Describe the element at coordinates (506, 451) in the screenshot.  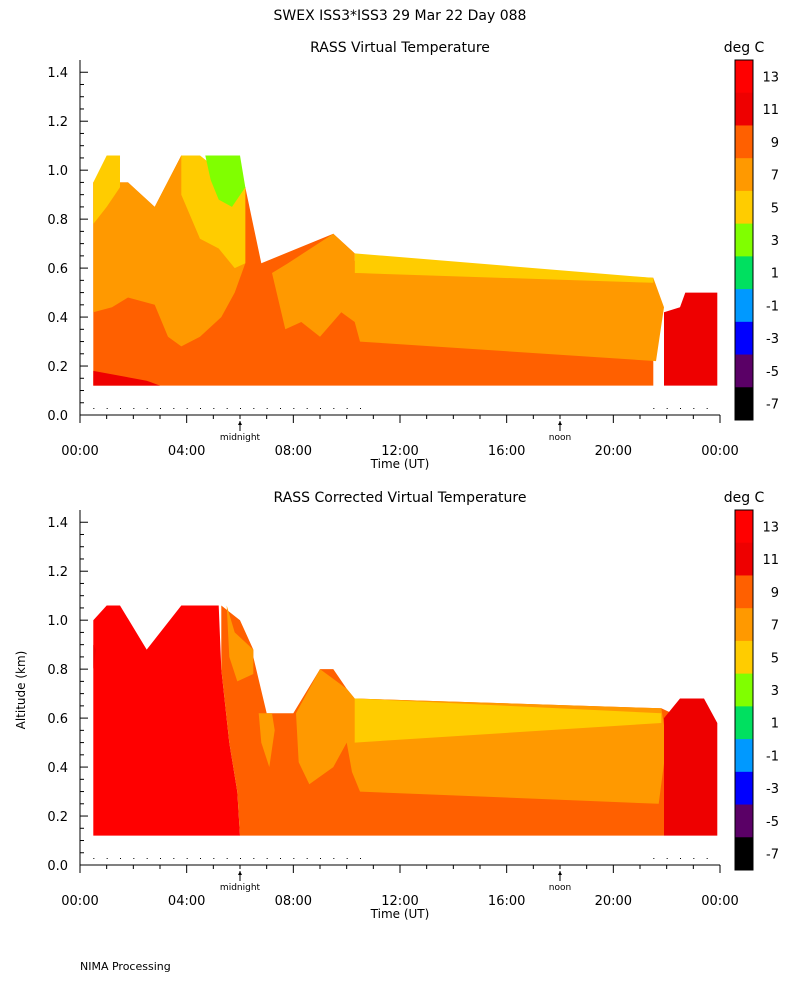
I see `x-tick-label: 16:00` at that location.